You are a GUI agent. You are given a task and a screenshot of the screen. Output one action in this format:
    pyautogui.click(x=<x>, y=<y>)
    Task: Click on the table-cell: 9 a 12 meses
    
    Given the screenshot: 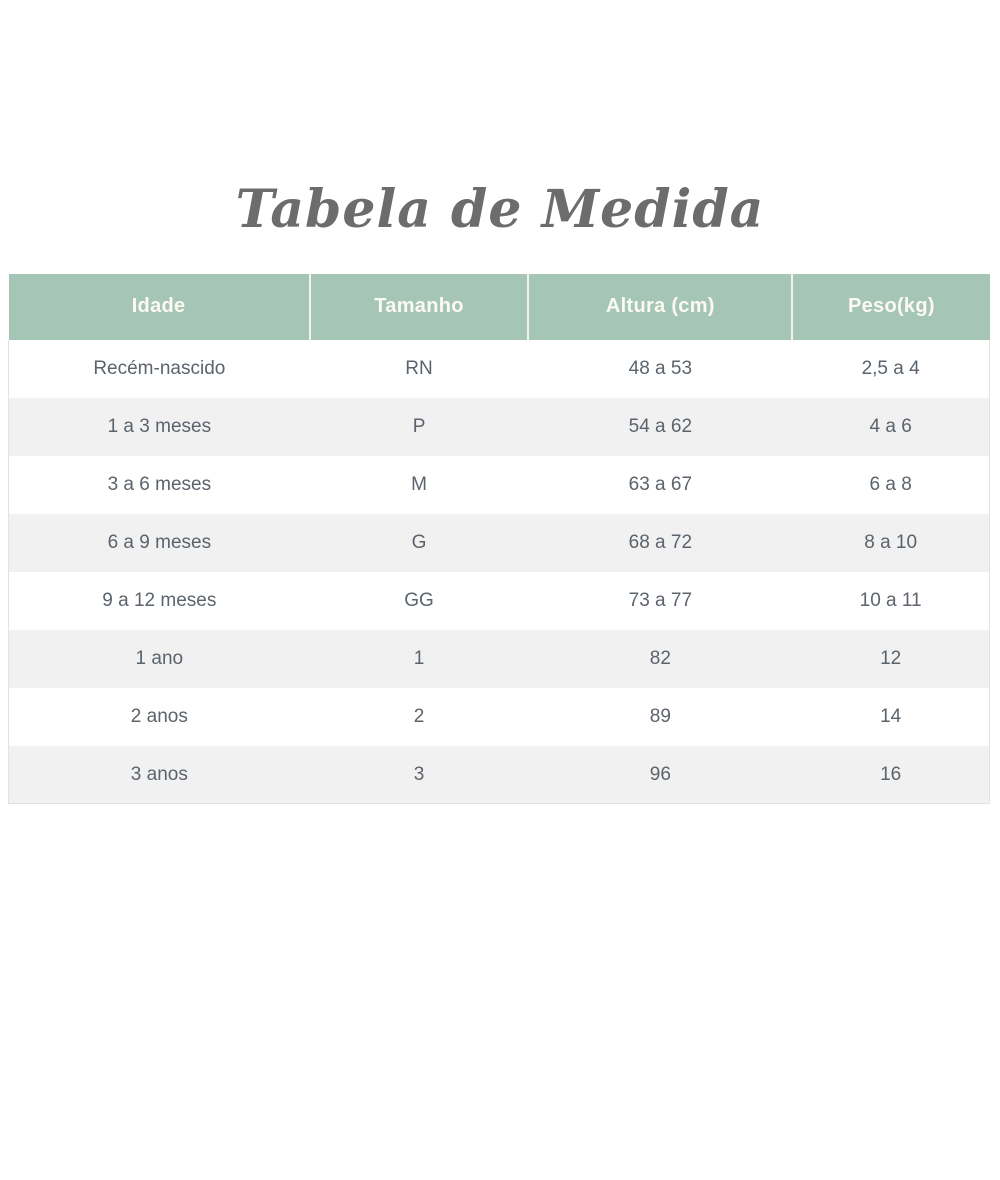 What is the action you would take?
    pyautogui.click(x=159, y=600)
    